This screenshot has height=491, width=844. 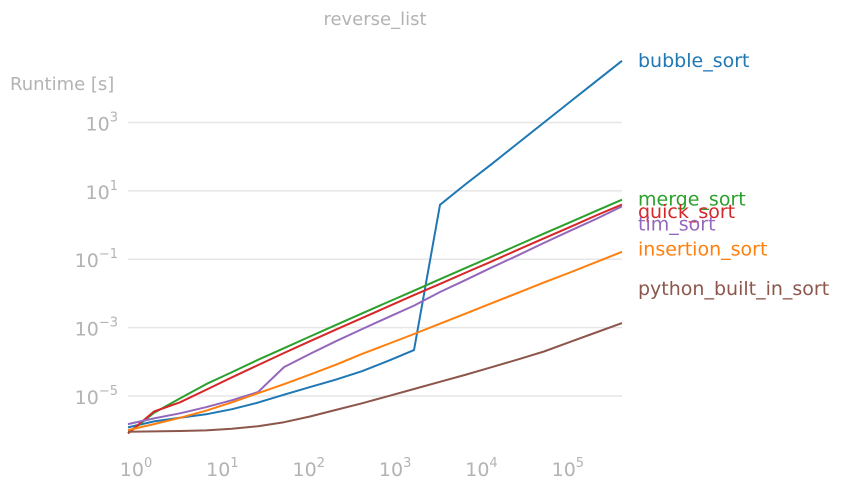 I want to click on series-label-merge-sort: merge_sort, so click(x=692, y=200).